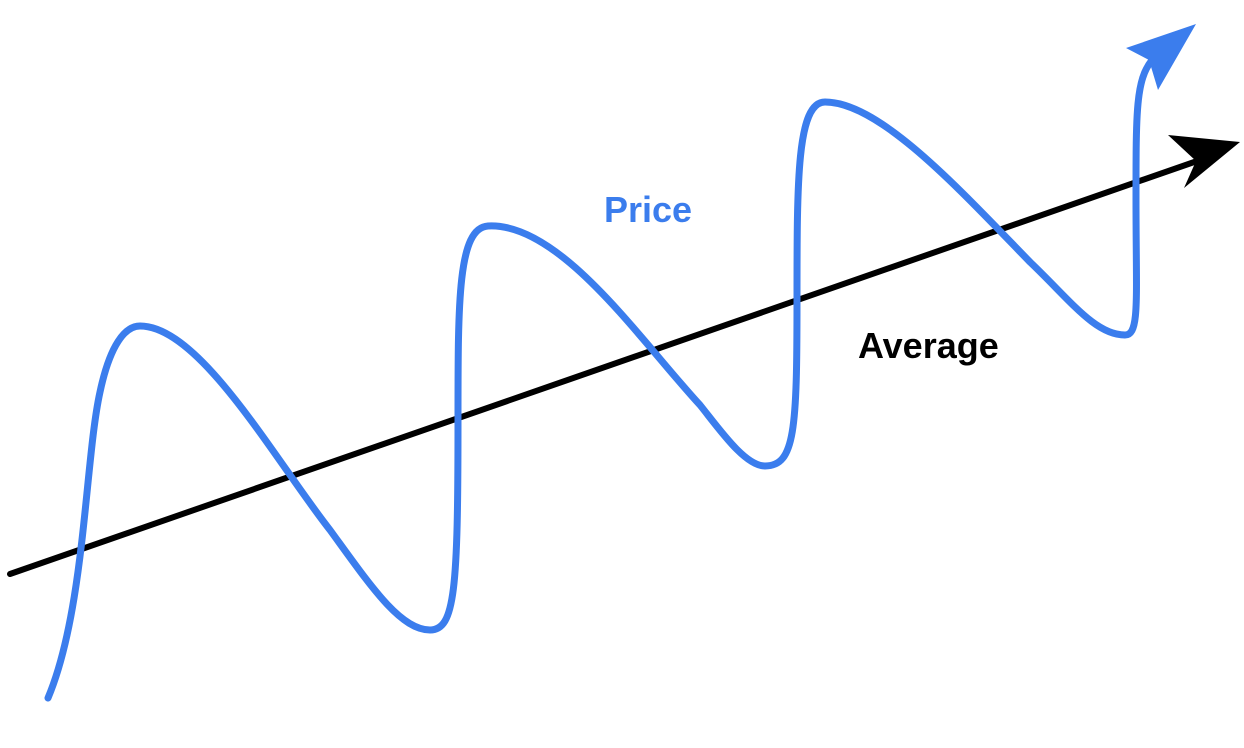  I want to click on price-arrowhead, so click(1161, 57).